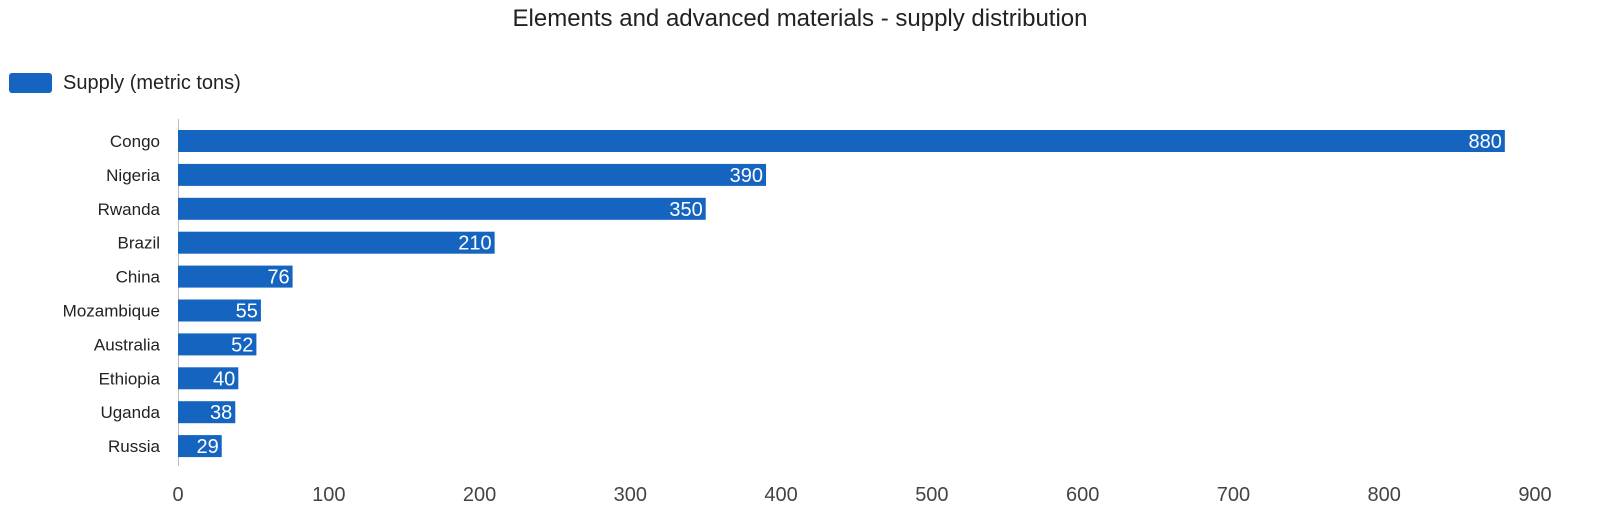 Image resolution: width=1600 pixels, height=518 pixels. I want to click on legend: Supply (metric tons), so click(125, 83).